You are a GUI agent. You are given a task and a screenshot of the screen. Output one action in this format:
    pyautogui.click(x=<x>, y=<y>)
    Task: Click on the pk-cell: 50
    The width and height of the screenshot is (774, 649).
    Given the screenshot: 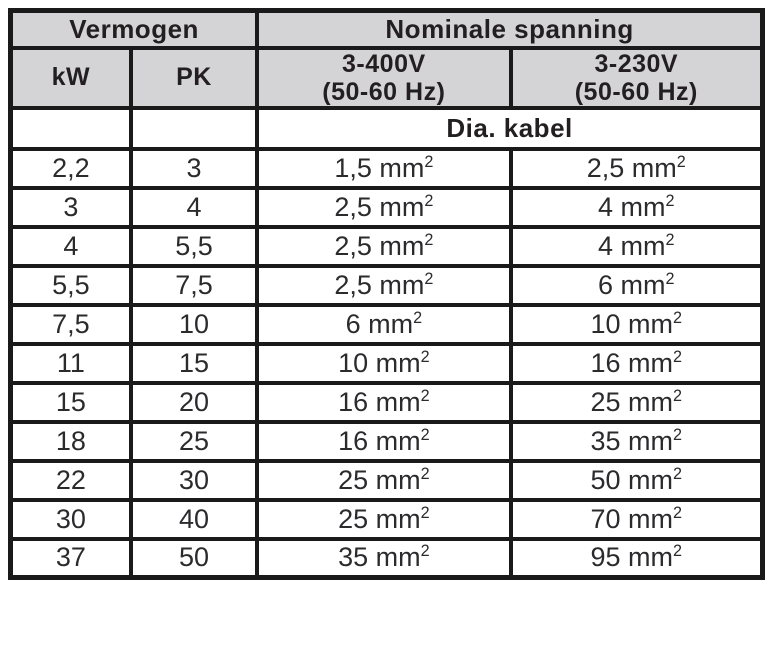 What is the action you would take?
    pyautogui.click(x=194, y=558)
    